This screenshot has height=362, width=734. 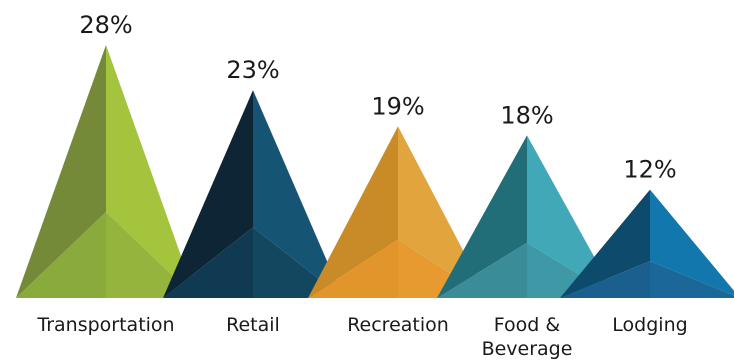 What do you see at coordinates (105, 25) in the screenshot?
I see `value-label: 28%` at bounding box center [105, 25].